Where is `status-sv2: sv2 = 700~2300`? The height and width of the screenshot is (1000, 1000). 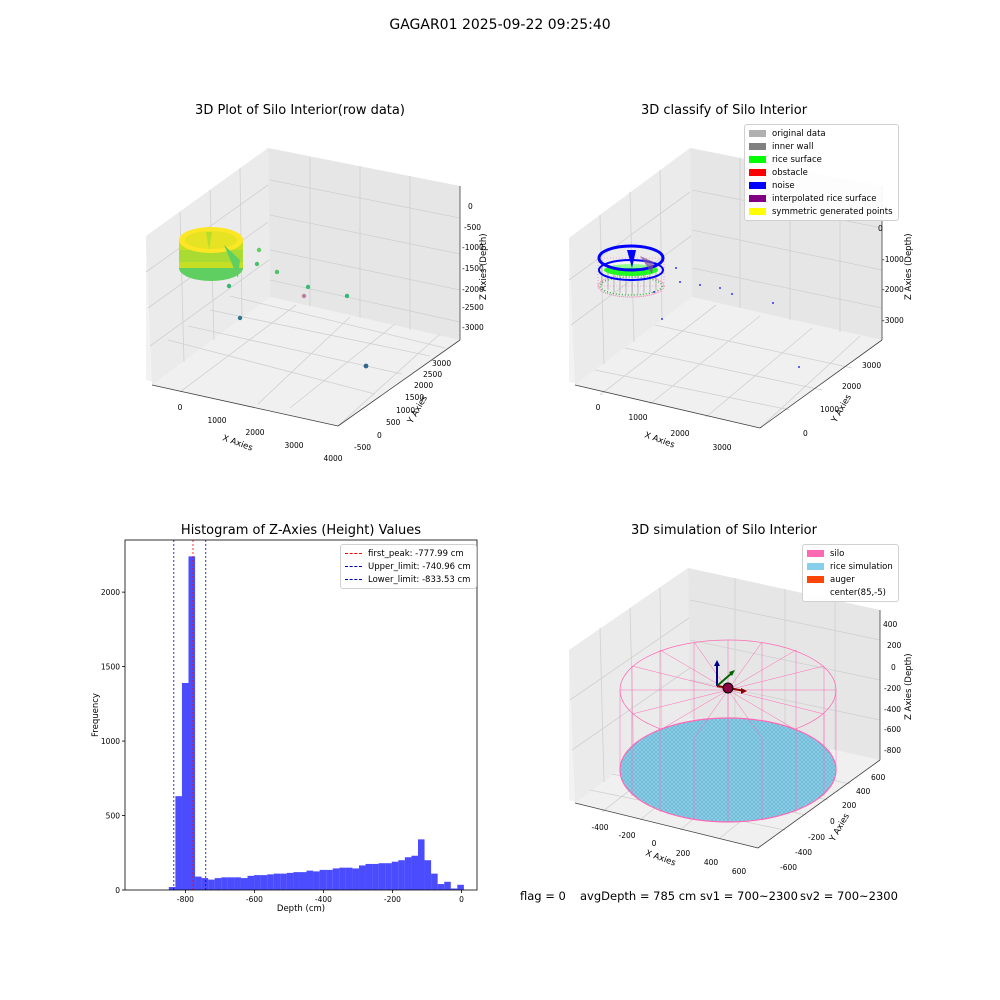
status-sv2: sv2 = 700~2300 is located at coordinates (849, 896).